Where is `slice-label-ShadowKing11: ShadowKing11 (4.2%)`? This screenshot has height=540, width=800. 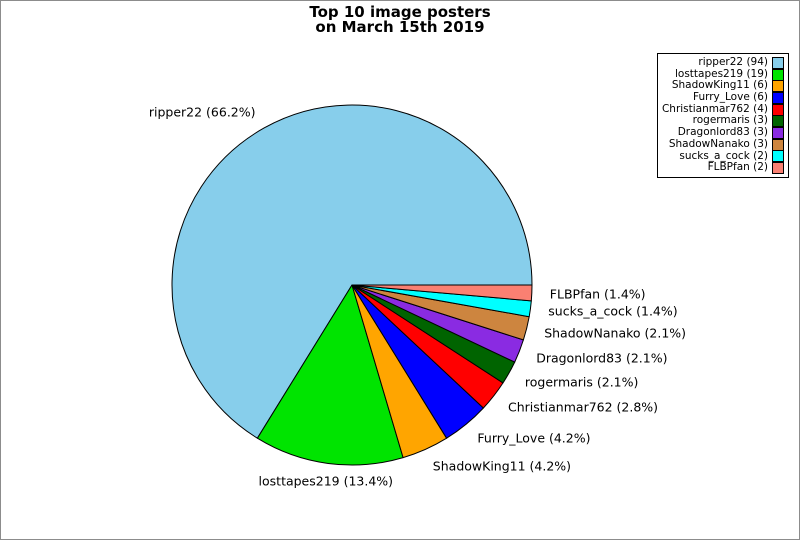 slice-label-ShadowKing11: ShadowKing11 (4.2%) is located at coordinates (502, 466).